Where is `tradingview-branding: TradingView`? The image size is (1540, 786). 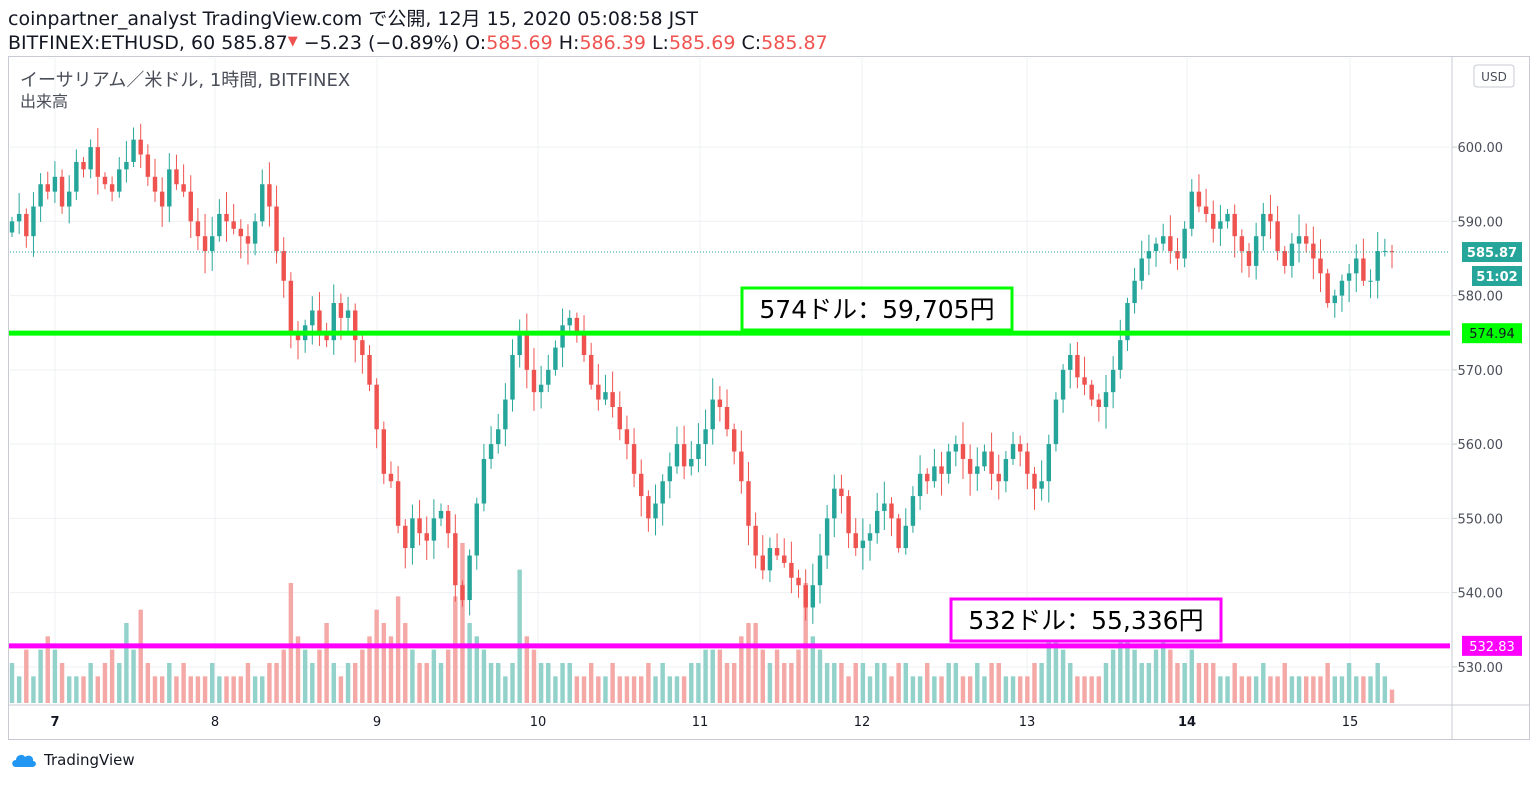 tradingview-branding: TradingView is located at coordinates (72, 760).